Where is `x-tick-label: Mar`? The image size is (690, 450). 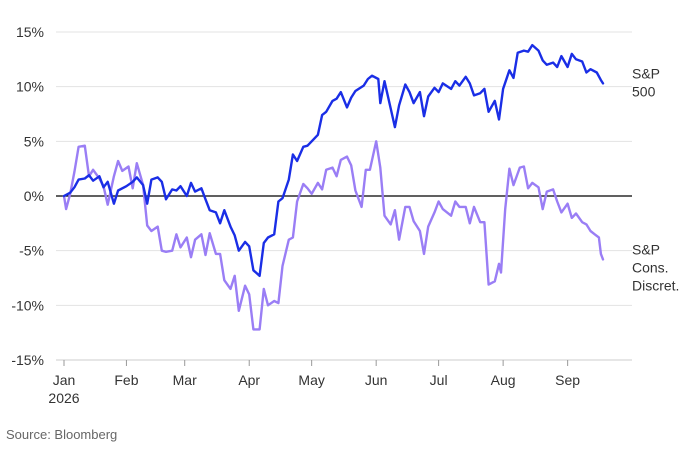
x-tick-label: Mar is located at coordinates (185, 380).